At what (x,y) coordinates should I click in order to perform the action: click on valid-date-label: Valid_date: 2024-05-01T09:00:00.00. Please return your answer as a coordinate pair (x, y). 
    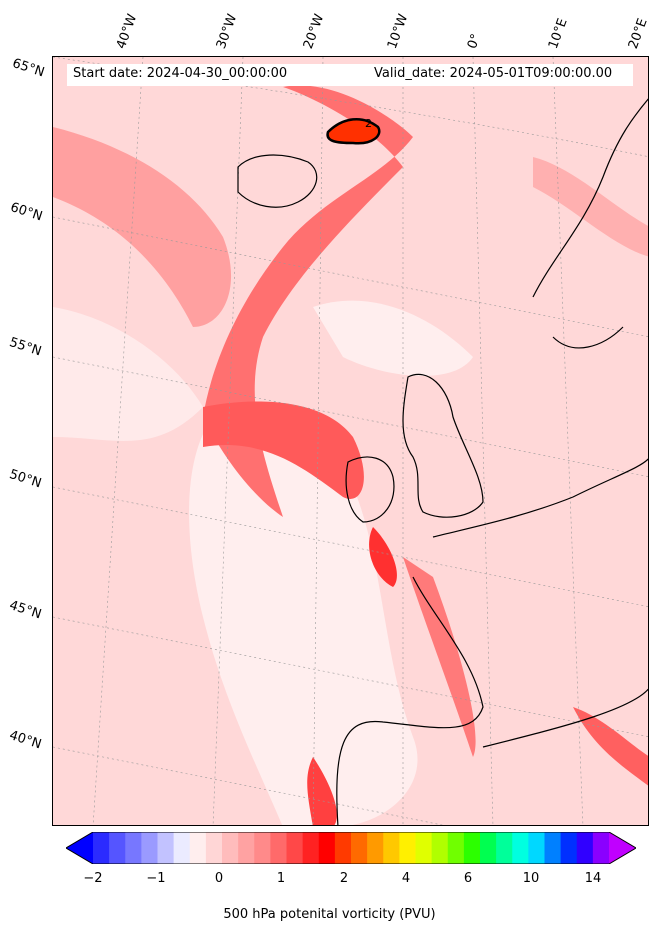
    Looking at the image, I should click on (493, 73).